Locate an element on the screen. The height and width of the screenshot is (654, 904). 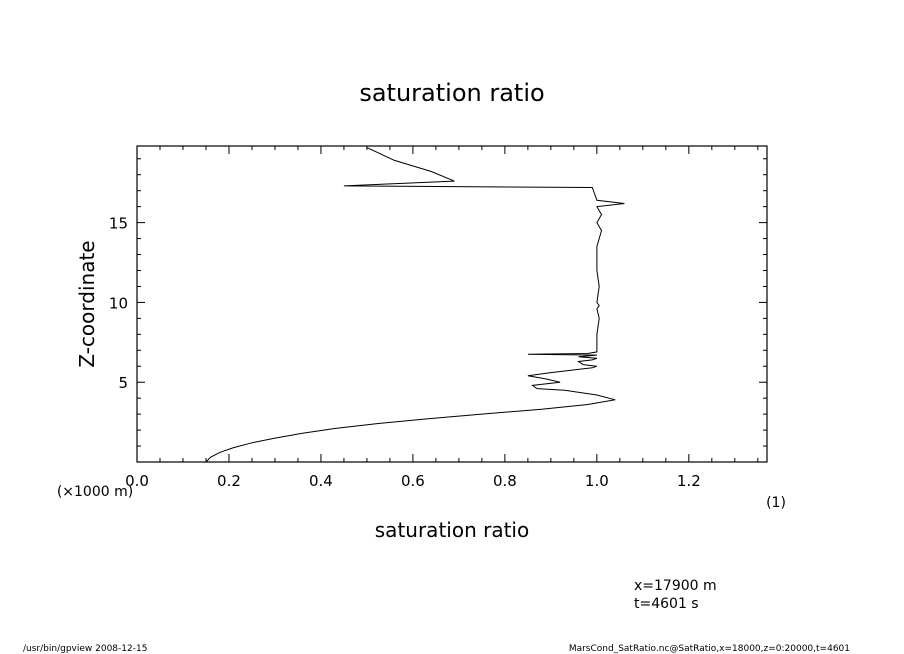
x-tick-label: 0.6 is located at coordinates (413, 481).